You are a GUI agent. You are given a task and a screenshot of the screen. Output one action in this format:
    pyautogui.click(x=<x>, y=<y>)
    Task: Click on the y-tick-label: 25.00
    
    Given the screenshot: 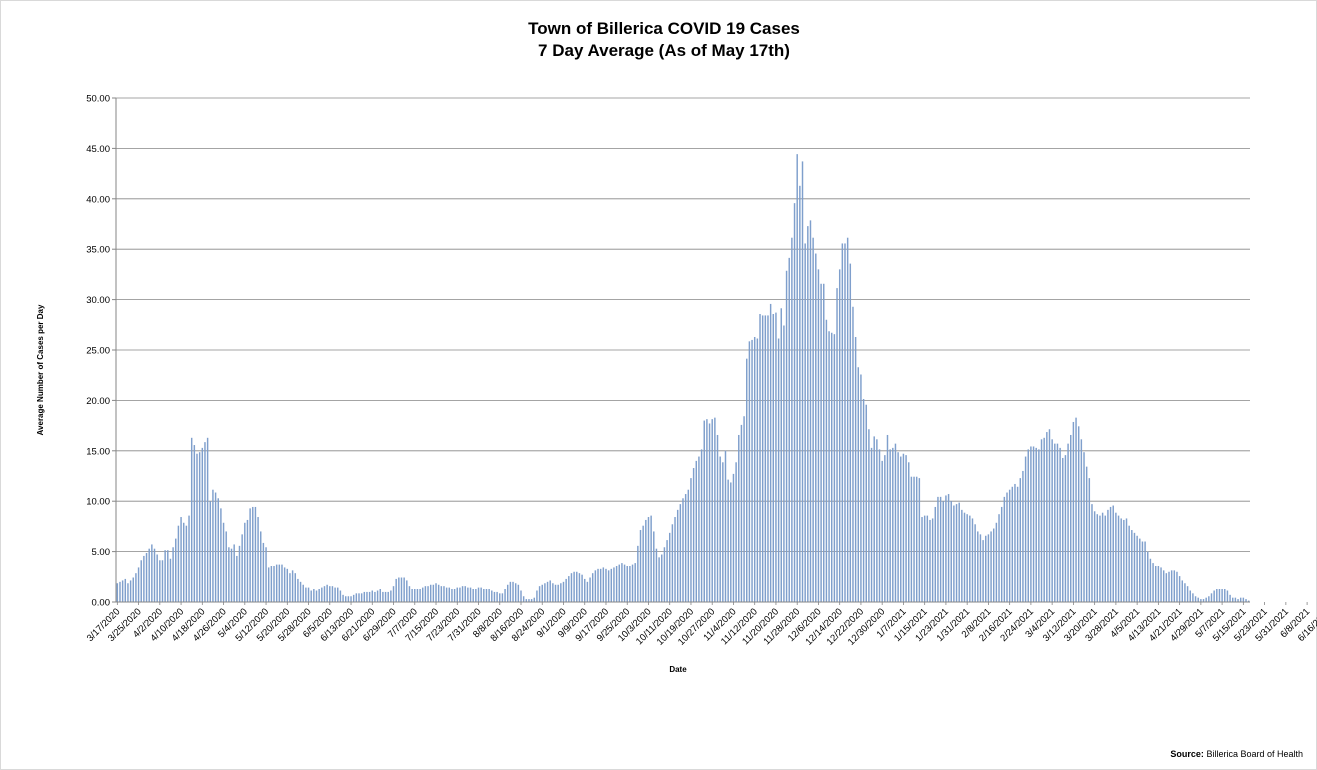 What is the action you would take?
    pyautogui.click(x=98, y=351)
    